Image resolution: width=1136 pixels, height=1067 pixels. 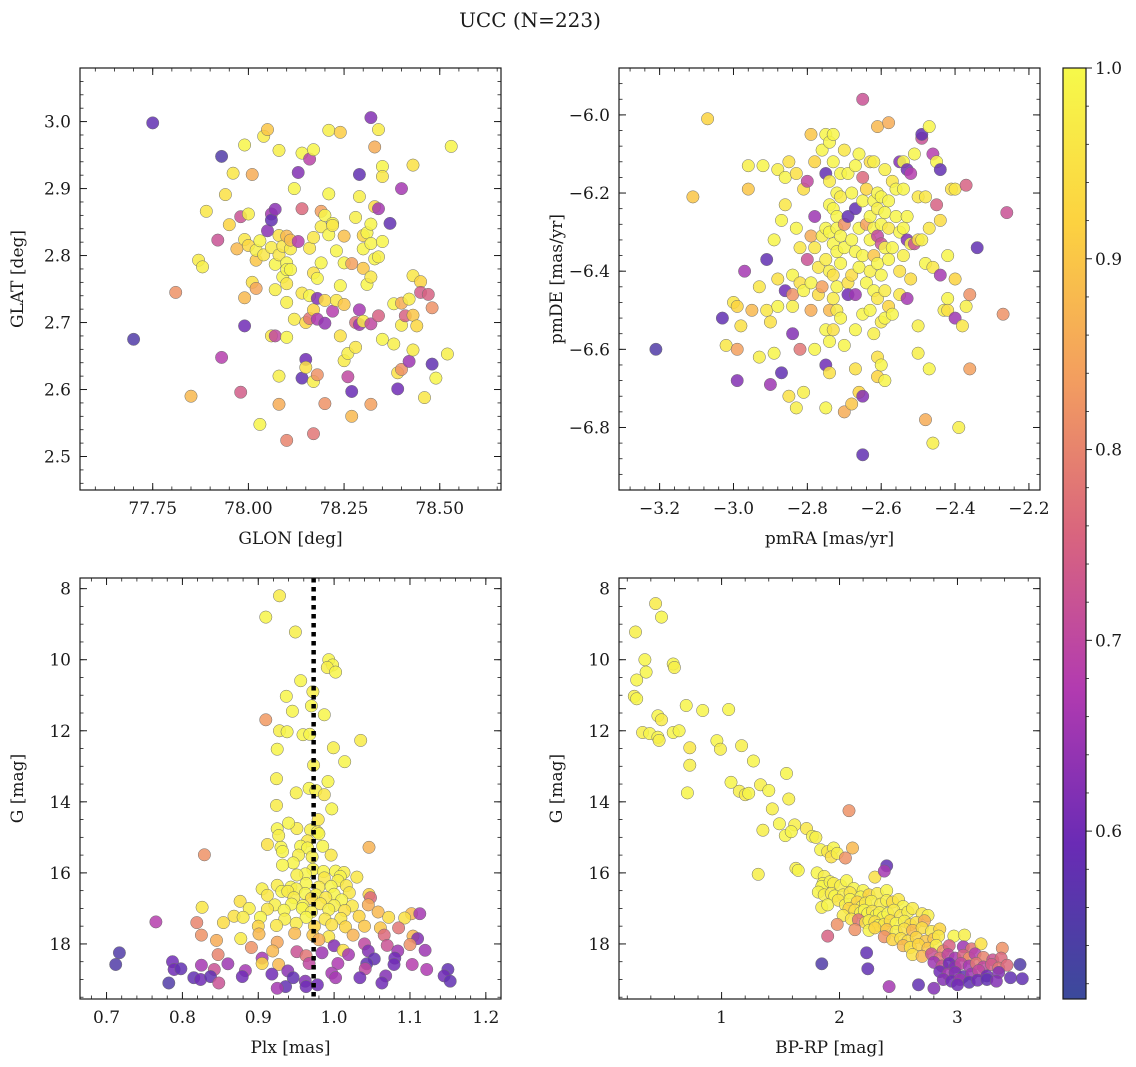 I want to click on x-tick-label: 3, so click(x=957, y=1018).